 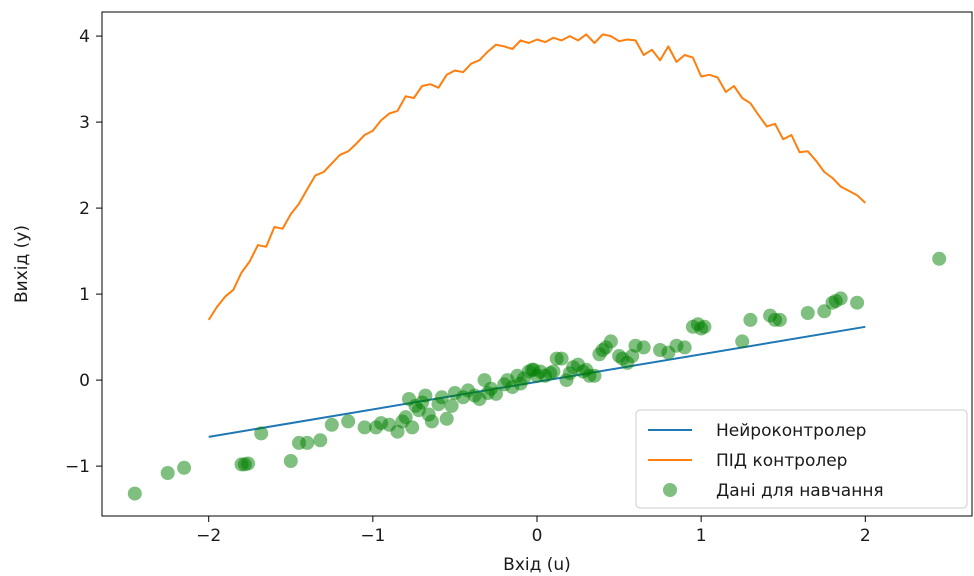 I want to click on y-axis-title: Вихід (y), so click(x=22, y=264).